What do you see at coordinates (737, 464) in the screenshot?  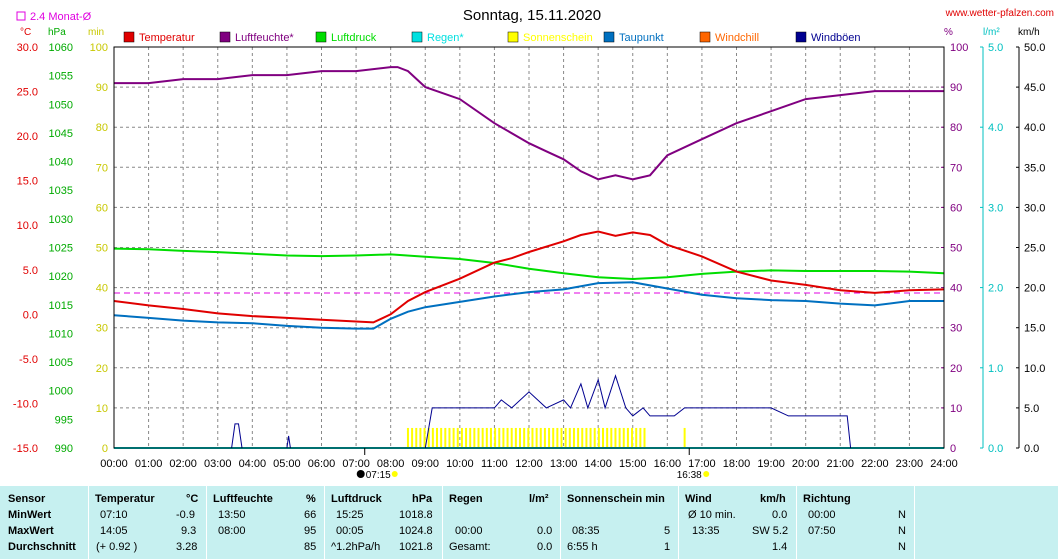 I see `x-tick: 18:00` at bounding box center [737, 464].